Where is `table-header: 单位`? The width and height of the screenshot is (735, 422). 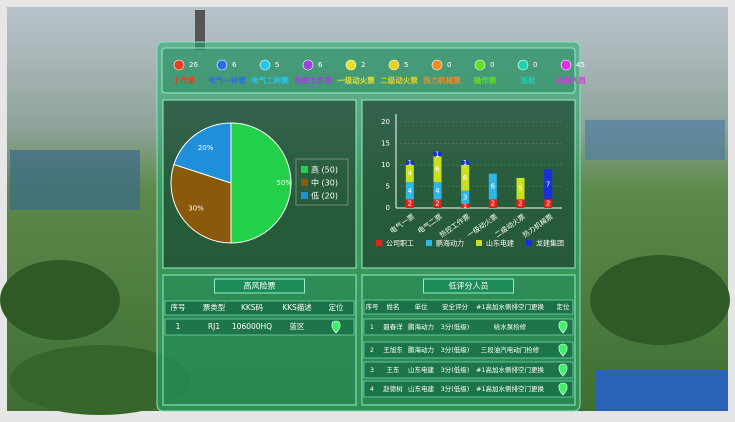 table-header: 单位 is located at coordinates (422, 306).